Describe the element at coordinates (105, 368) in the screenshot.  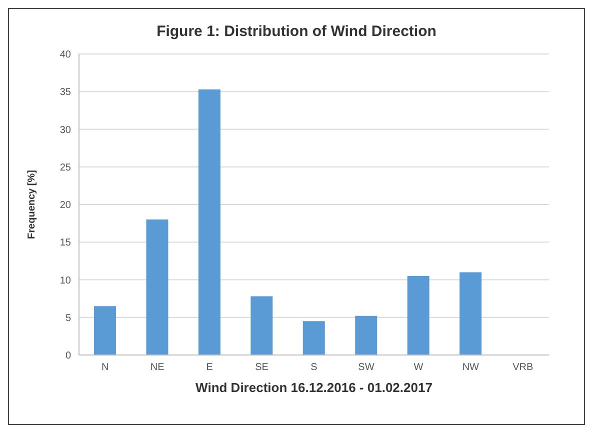
I see `x-tick-label: N` at that location.